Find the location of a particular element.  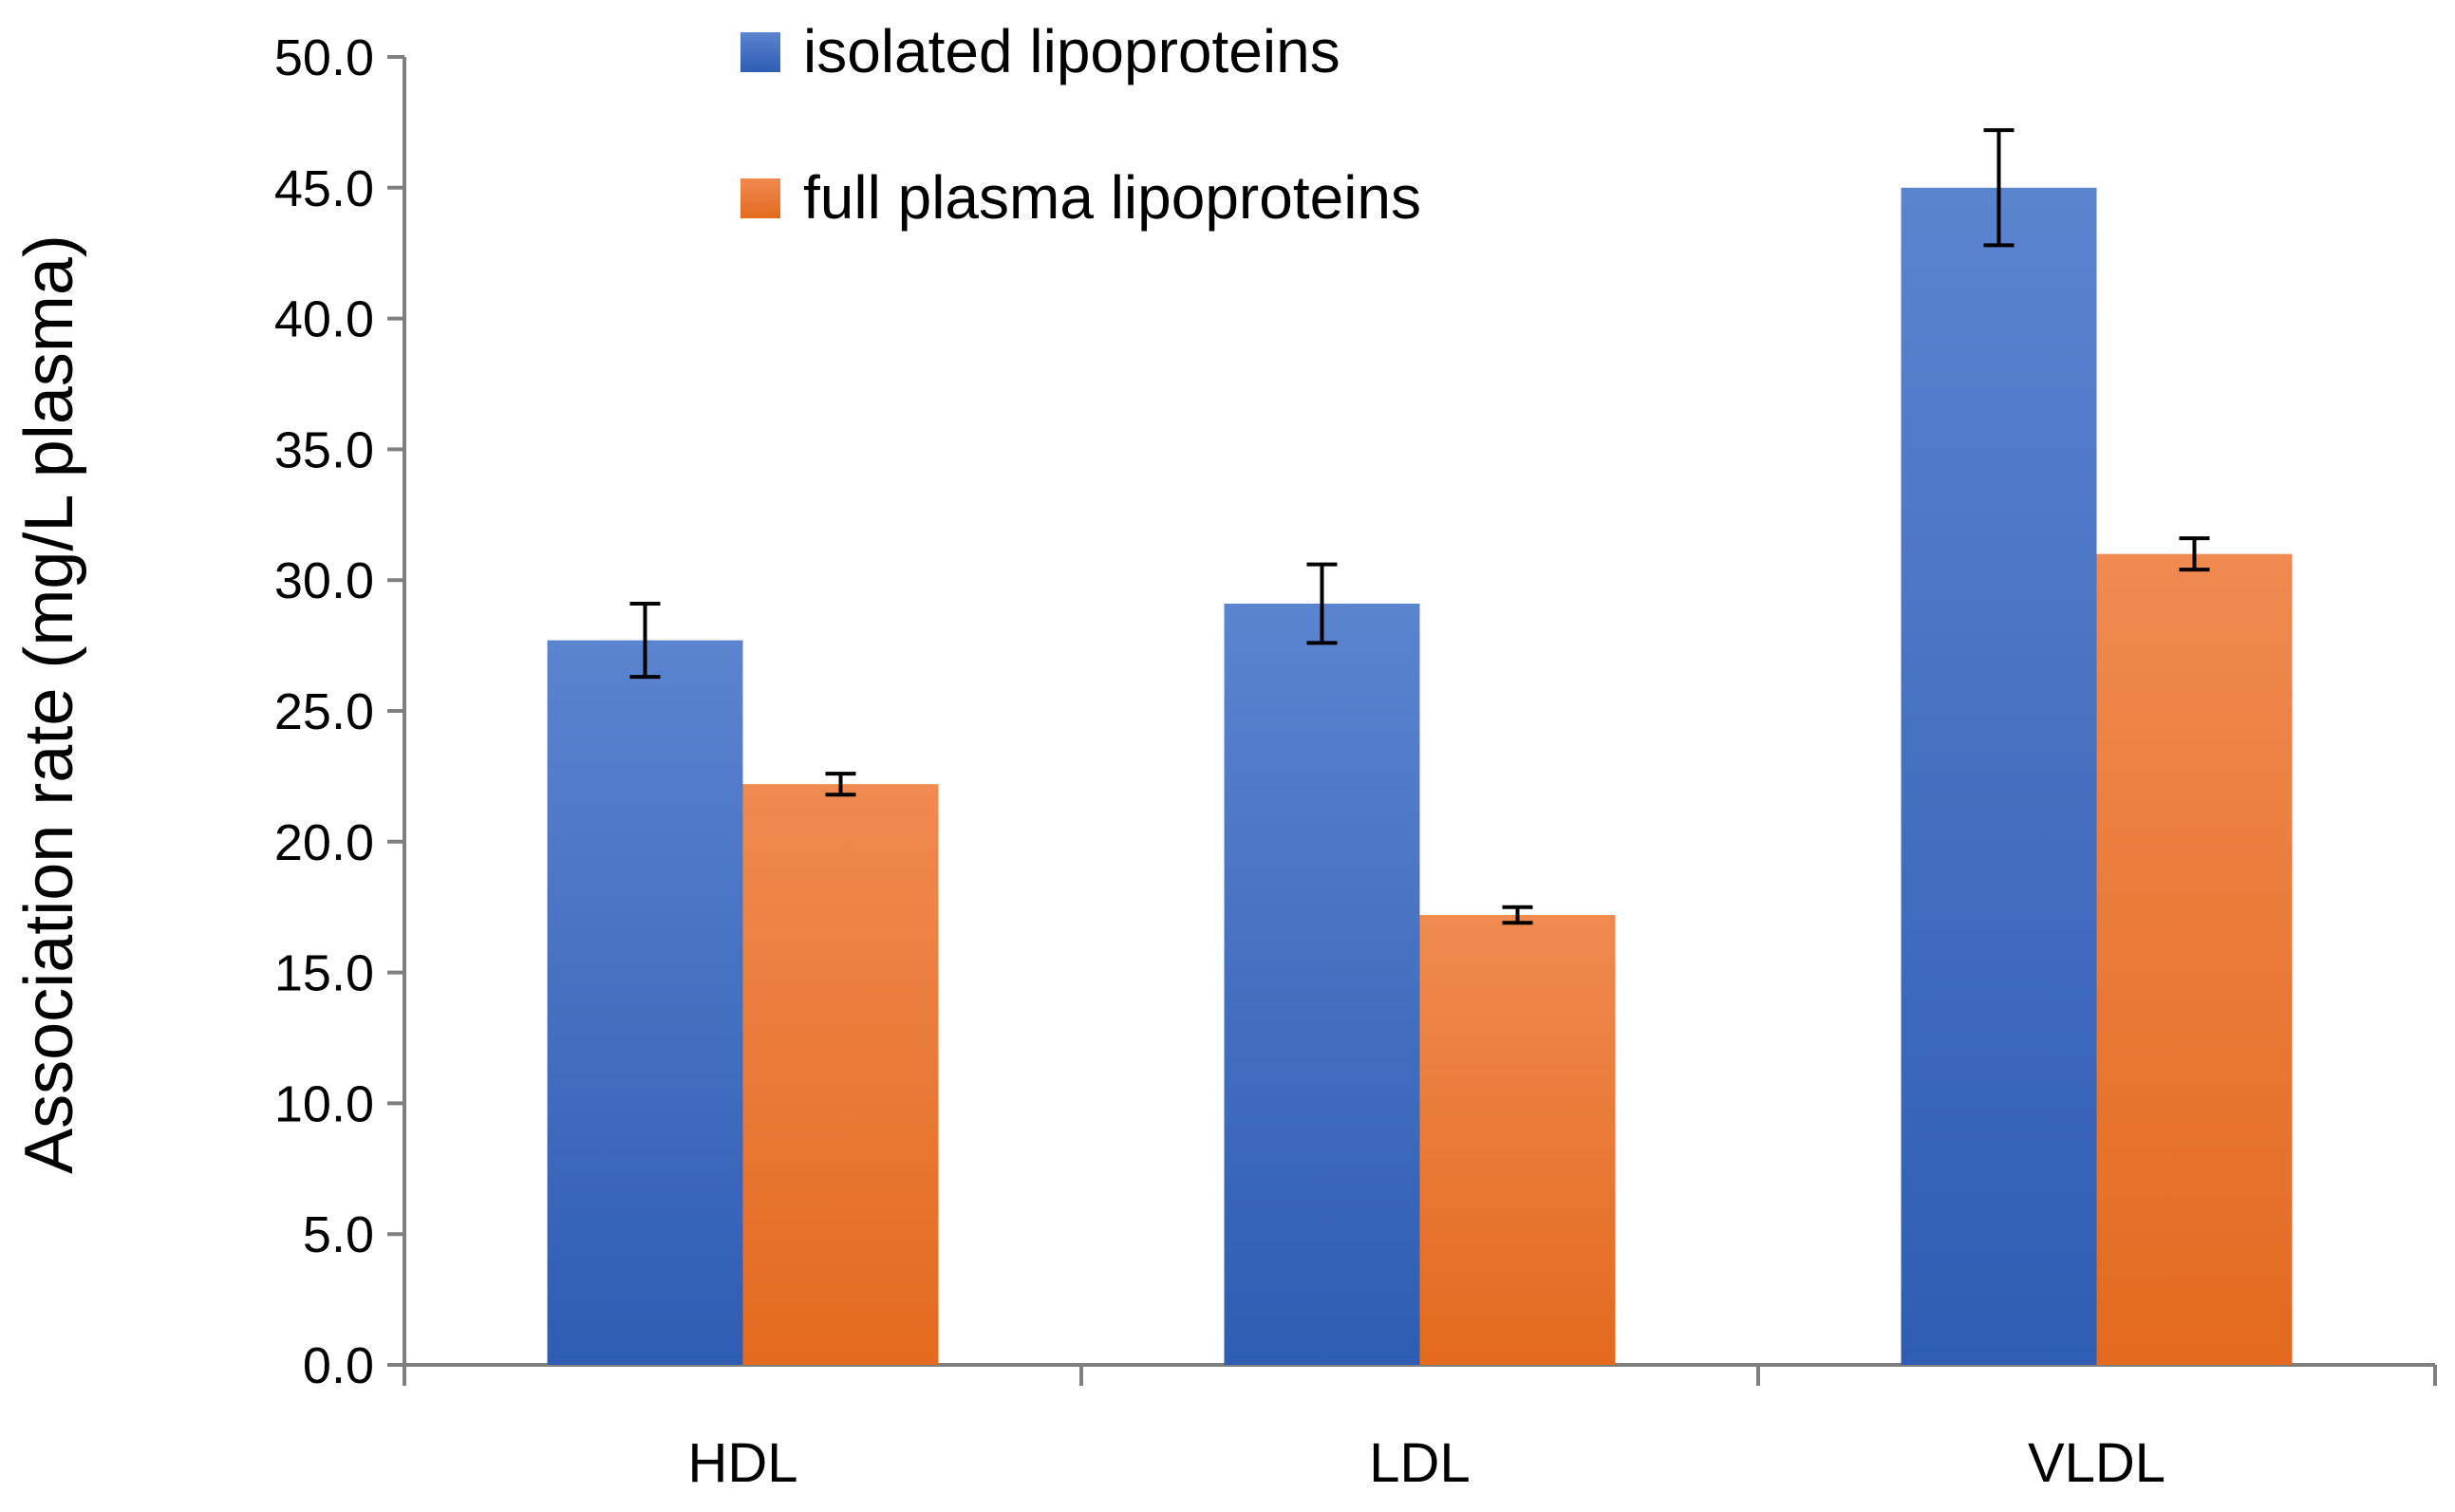

y-tick-label: 20.0 is located at coordinates (324, 842).